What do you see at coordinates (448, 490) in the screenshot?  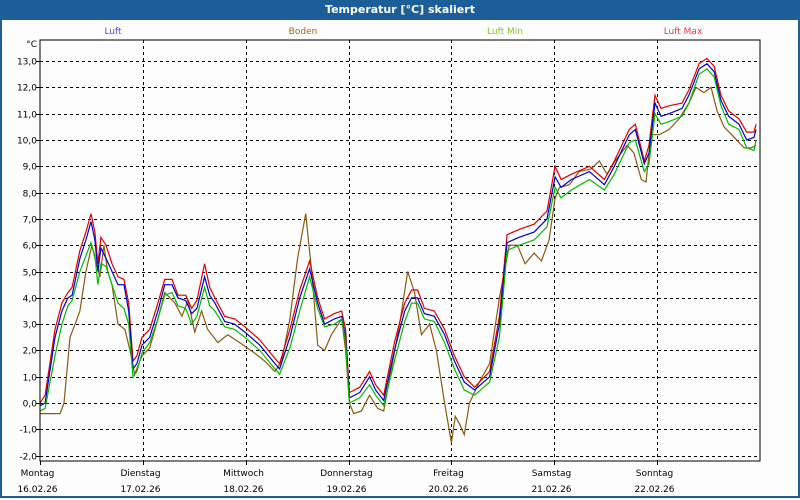 I see `x-tick-date: 20.02.26` at bounding box center [448, 490].